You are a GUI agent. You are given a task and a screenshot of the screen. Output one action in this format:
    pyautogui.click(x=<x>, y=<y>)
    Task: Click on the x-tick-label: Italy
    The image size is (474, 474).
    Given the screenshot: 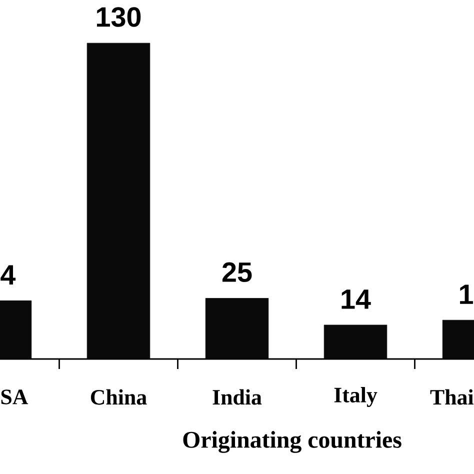 What is the action you would take?
    pyautogui.click(x=356, y=397)
    